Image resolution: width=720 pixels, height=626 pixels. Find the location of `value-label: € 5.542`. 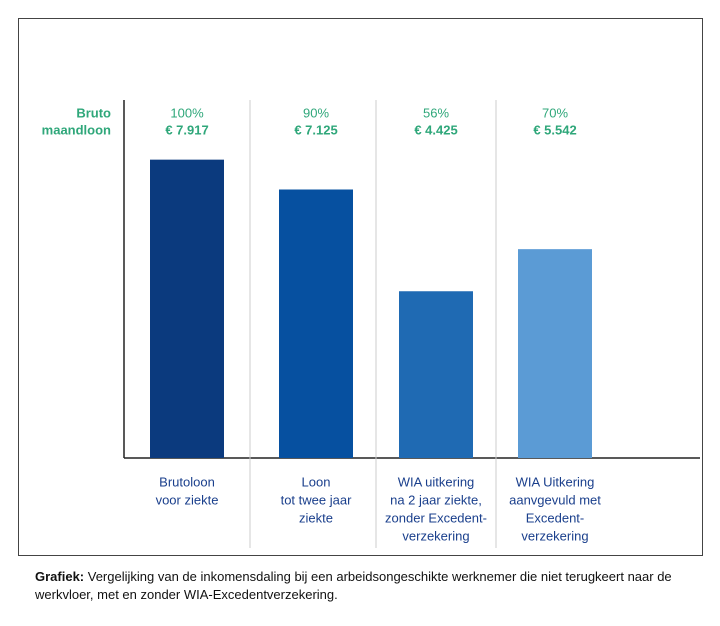

value-label: € 5.542 is located at coordinates (554, 129).